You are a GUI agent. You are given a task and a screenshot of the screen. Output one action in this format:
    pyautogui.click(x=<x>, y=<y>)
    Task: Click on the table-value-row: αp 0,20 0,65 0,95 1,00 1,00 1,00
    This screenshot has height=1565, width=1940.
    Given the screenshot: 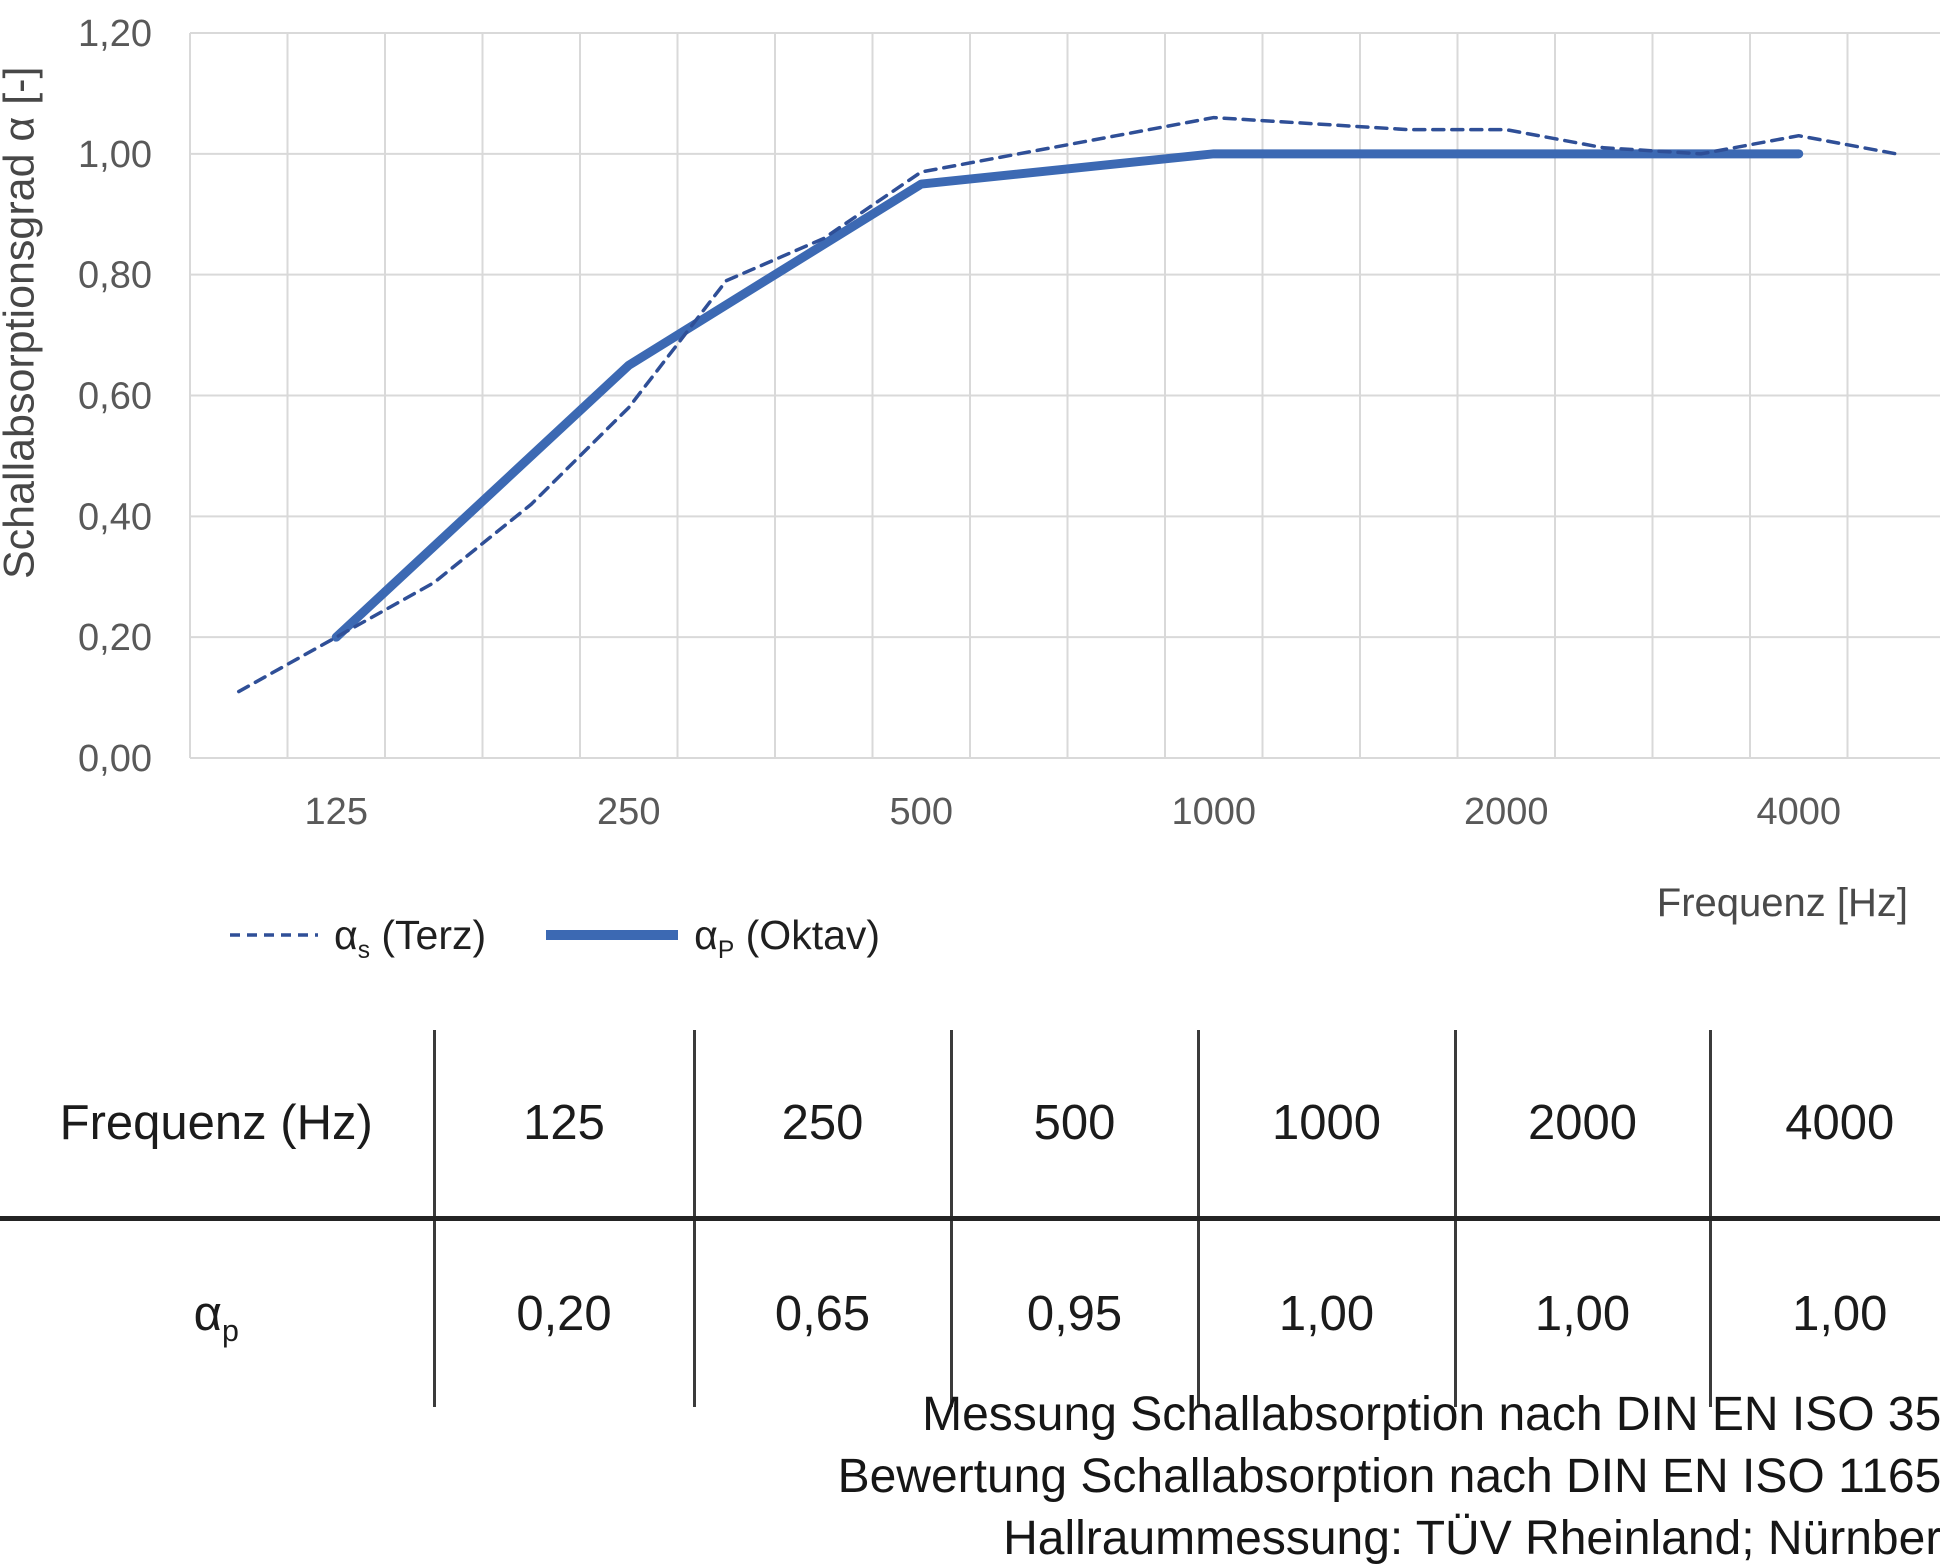 What is the action you would take?
    pyautogui.click(x=970, y=1312)
    